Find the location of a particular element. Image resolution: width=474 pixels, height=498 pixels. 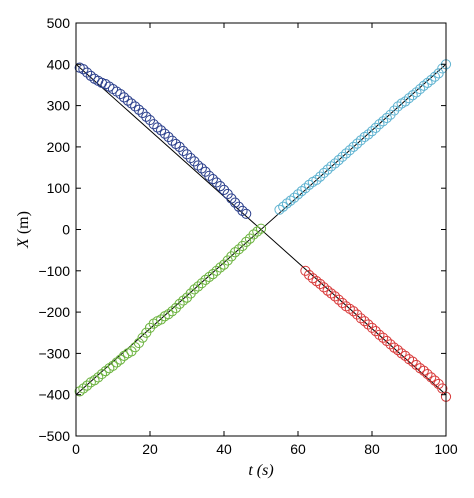

y-axis-variable: X is located at coordinates (23, 243).